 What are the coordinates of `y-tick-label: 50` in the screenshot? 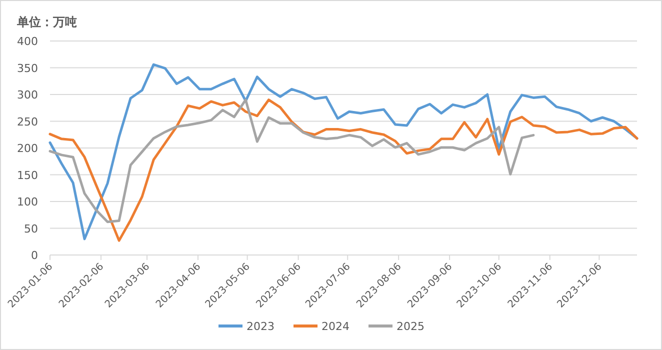 It's located at (31, 229).